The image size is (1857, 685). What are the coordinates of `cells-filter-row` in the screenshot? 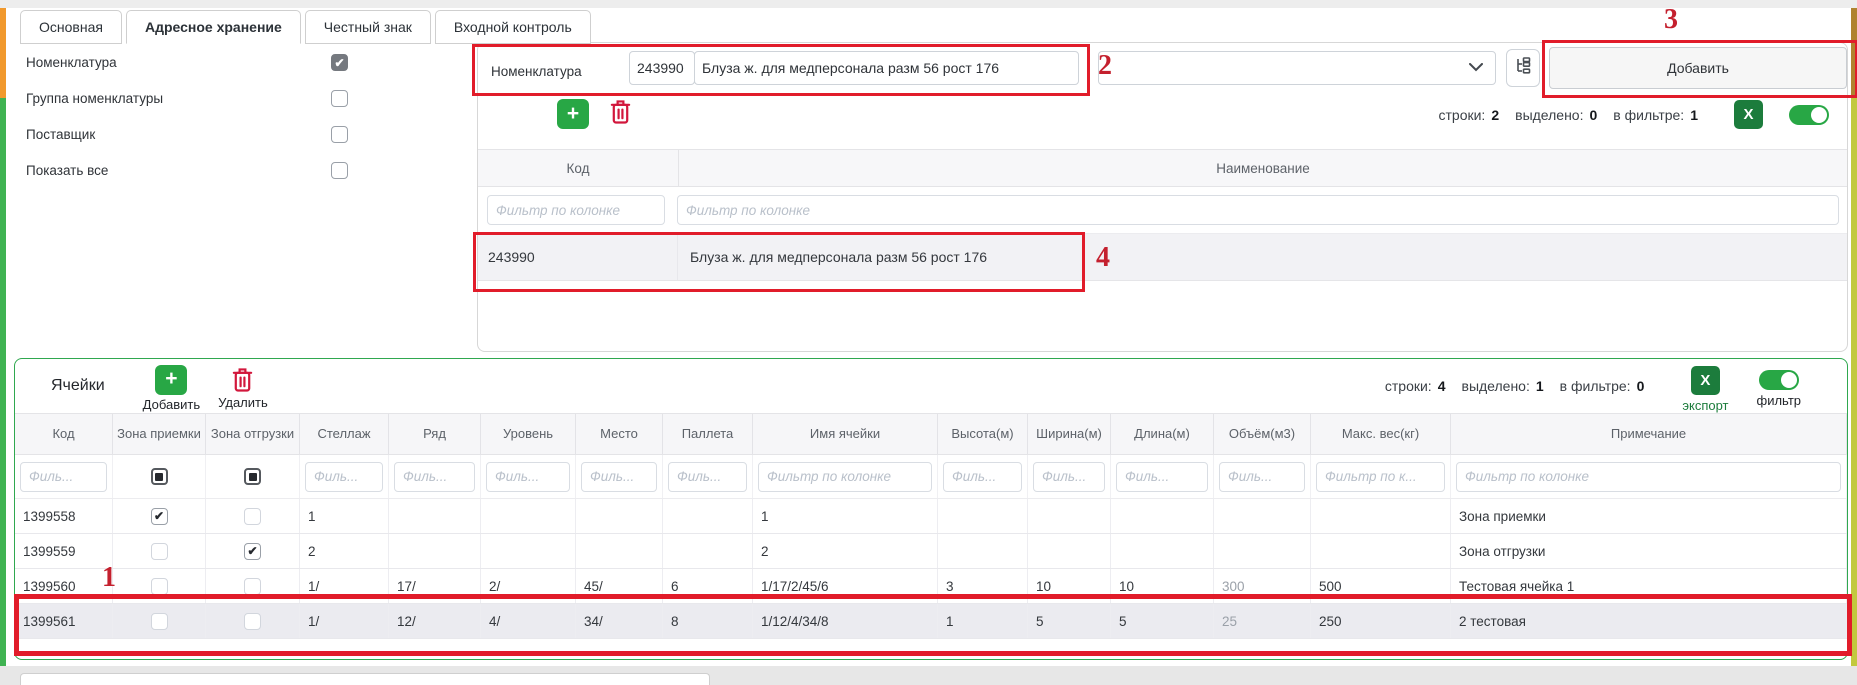 It's located at (931, 477).